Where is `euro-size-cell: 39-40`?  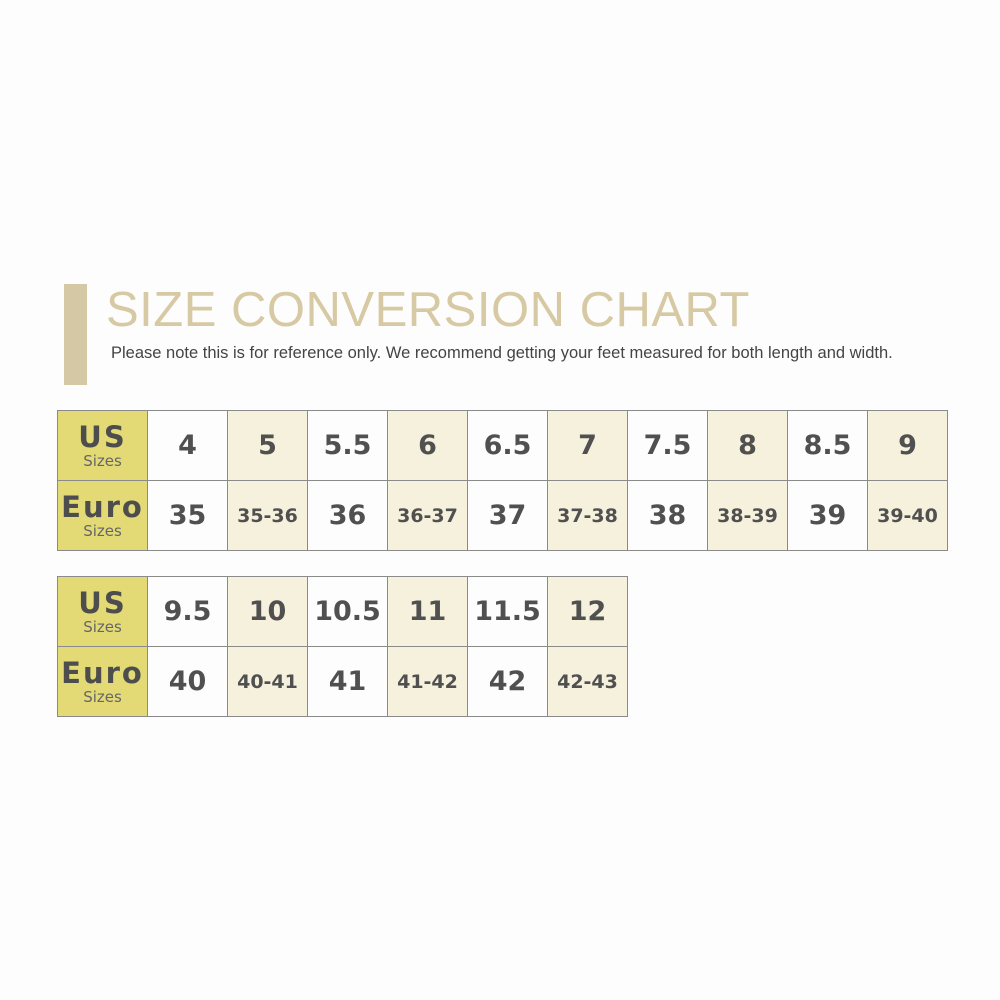
euro-size-cell: 39-40 is located at coordinates (907, 515).